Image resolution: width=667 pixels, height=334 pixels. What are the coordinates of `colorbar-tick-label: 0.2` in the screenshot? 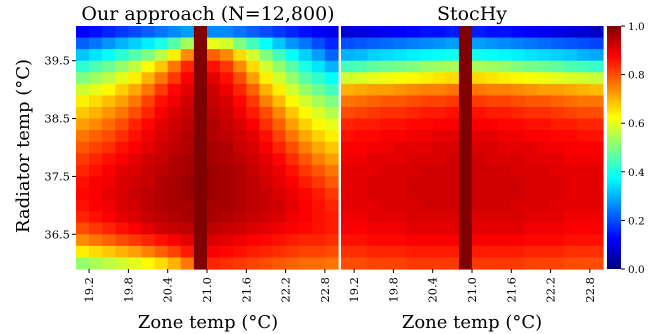 It's located at (636, 221).